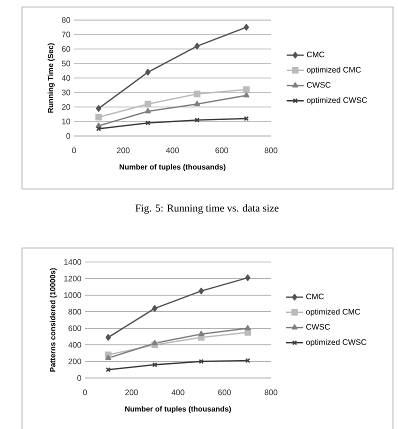 This screenshot has width=398, height=429. Describe the element at coordinates (73, 262) in the screenshot. I see `y-tick-label: 1400` at that location.